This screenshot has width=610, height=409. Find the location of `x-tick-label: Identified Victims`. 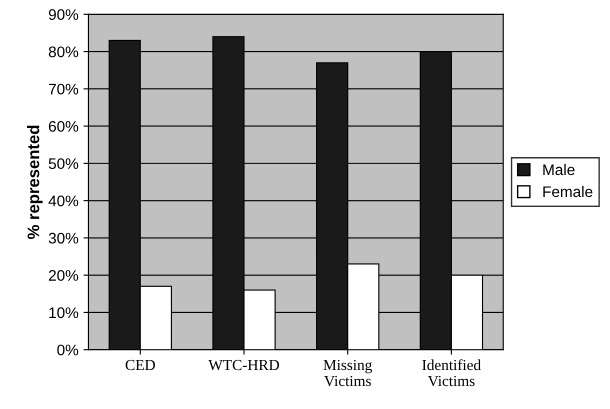

x-tick-label: Identified Victims is located at coordinates (451, 372).